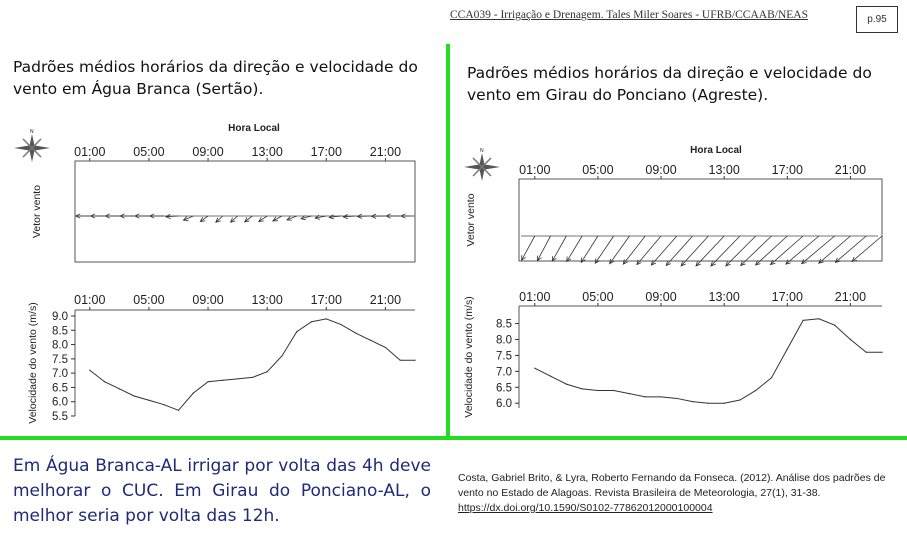 This screenshot has height=540, width=907. Describe the element at coordinates (60, 360) in the screenshot. I see `y-tick-label: 7.5` at that location.